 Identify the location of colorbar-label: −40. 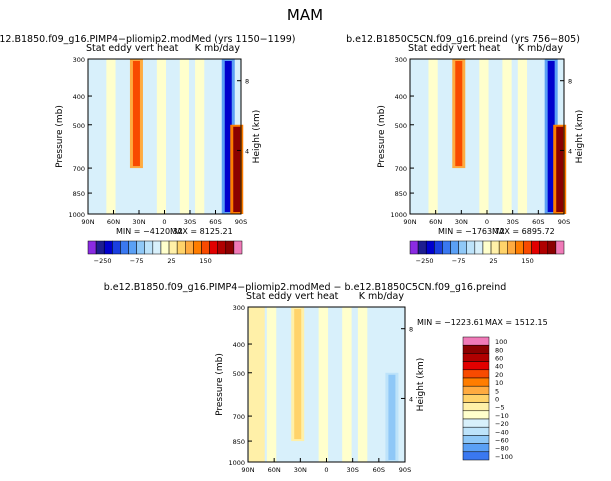
(502, 432).